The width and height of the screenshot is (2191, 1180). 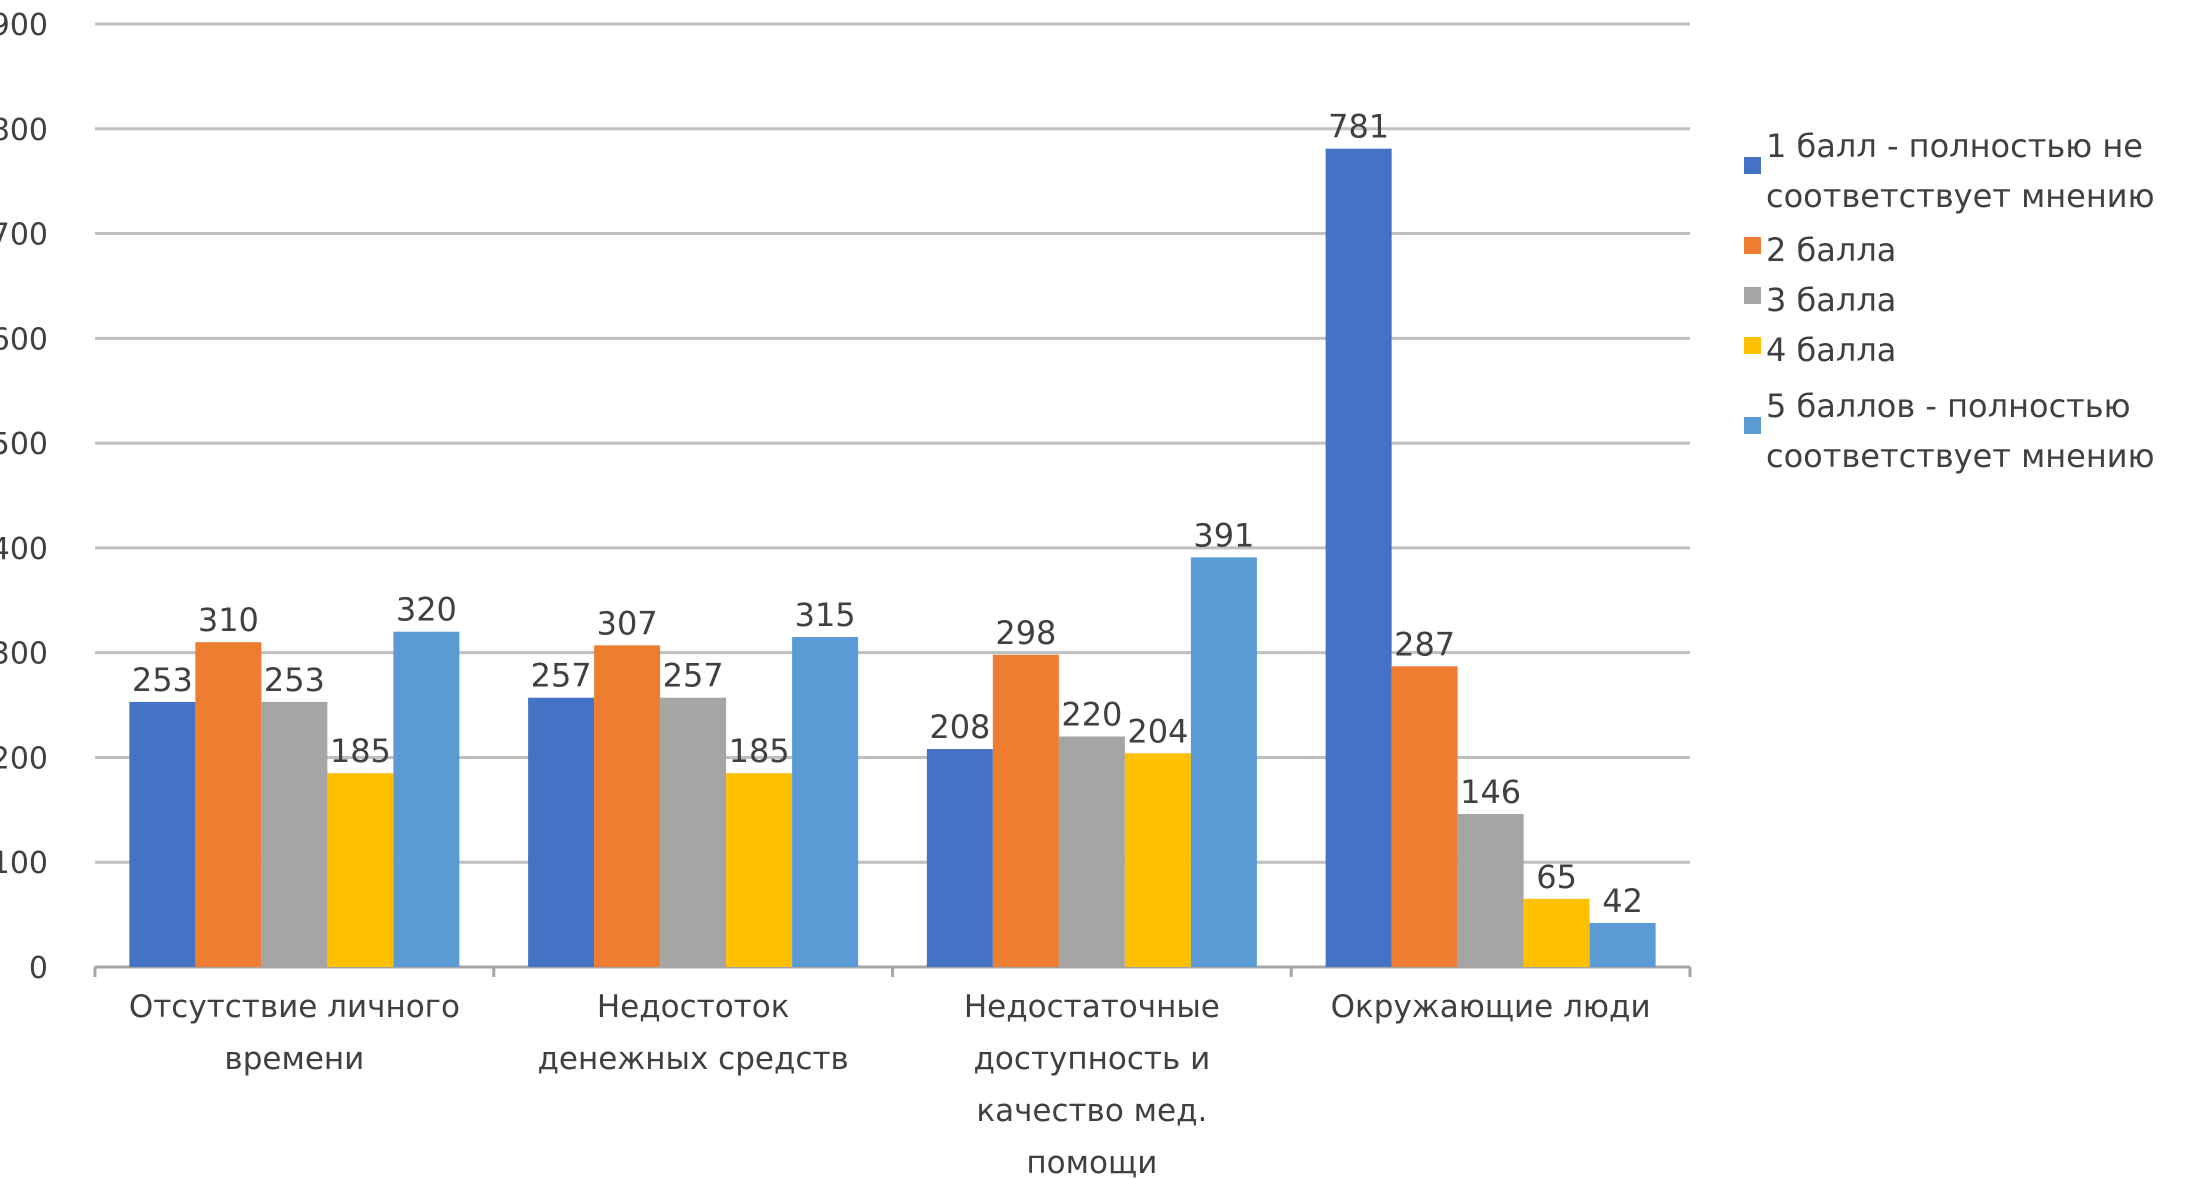 I want to click on y-tick-label: 0, so click(x=38, y=968).